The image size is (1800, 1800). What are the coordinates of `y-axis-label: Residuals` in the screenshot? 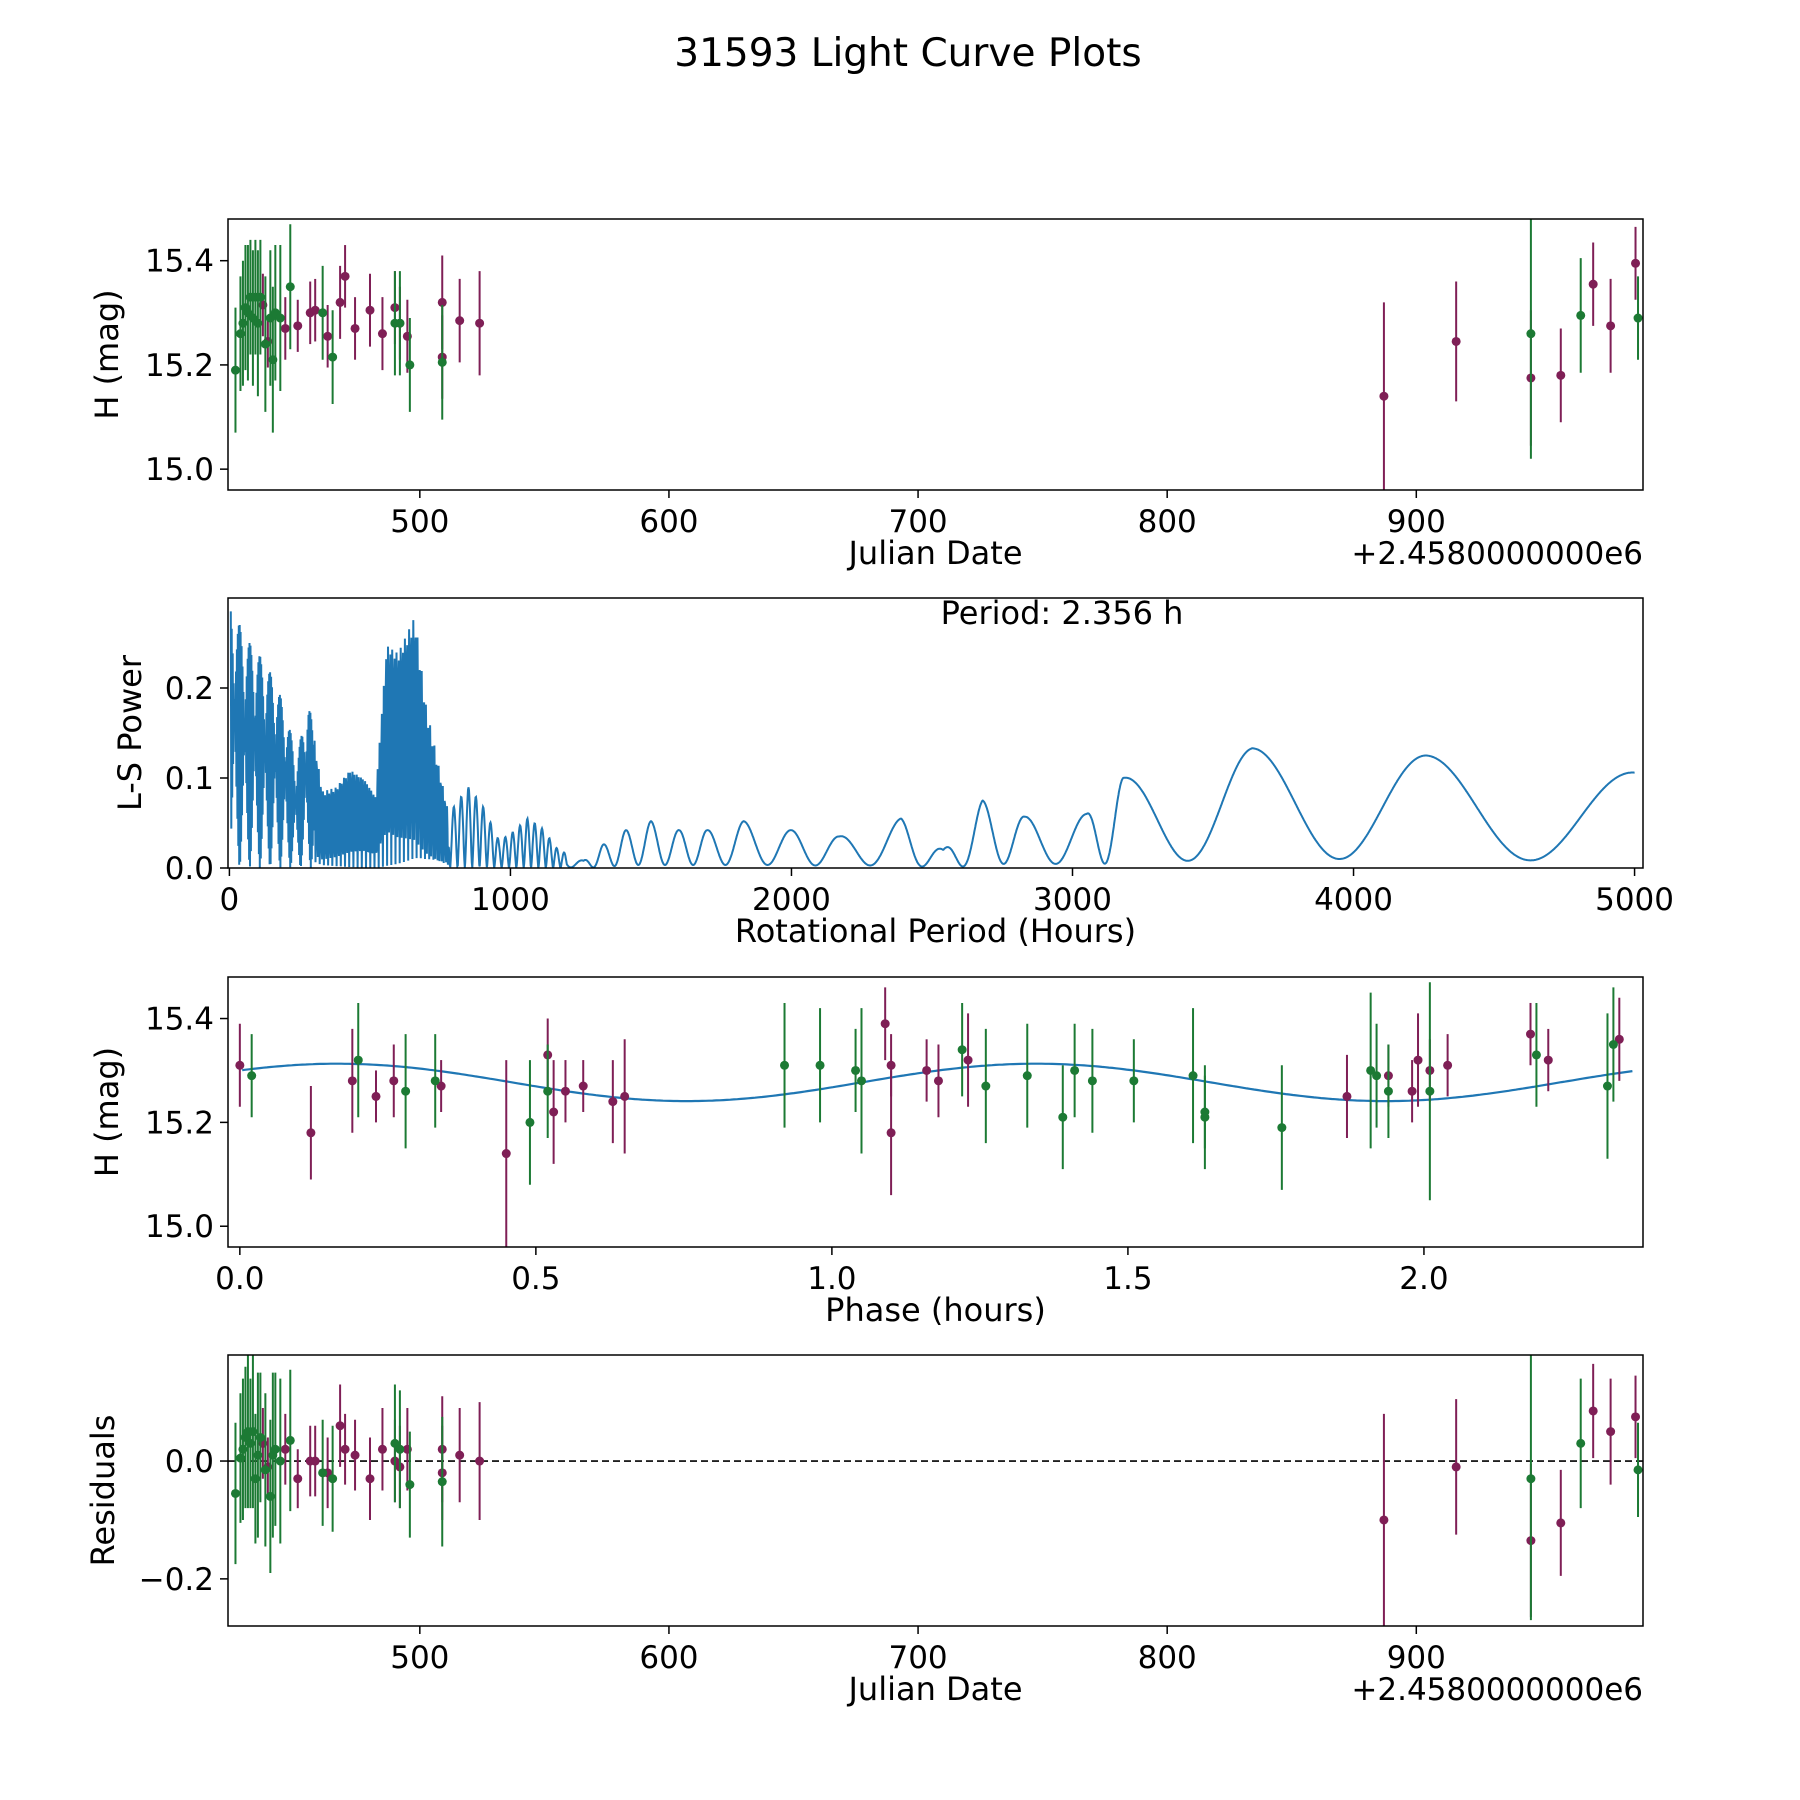 It's located at (103, 1491).